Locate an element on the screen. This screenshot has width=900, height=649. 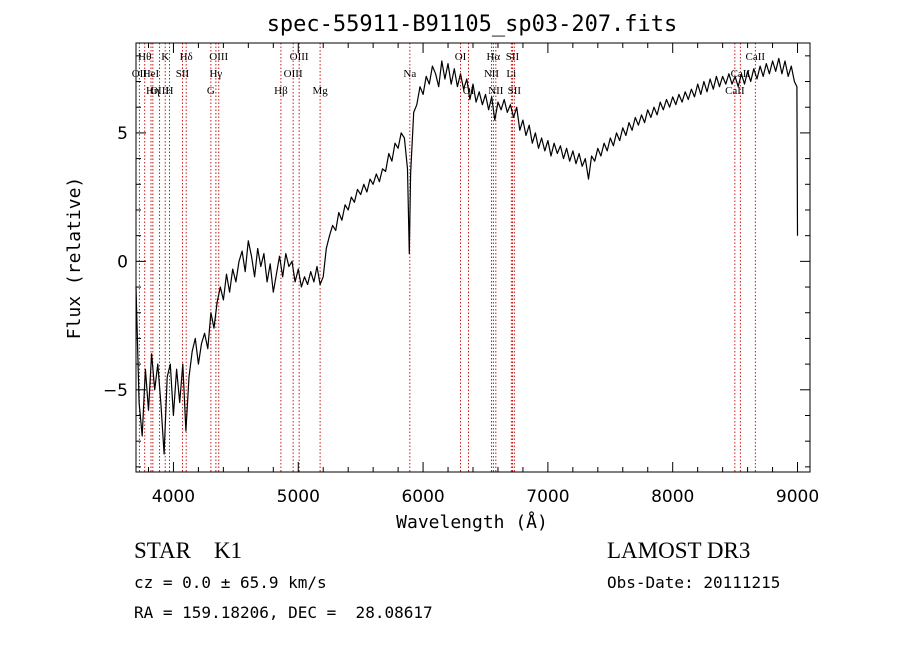
y-tick-label: −5 is located at coordinates (115, 391).